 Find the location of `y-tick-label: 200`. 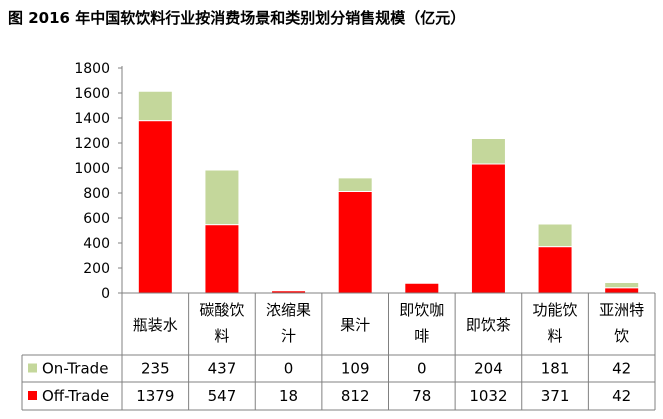

y-tick-label: 200 is located at coordinates (96, 269).